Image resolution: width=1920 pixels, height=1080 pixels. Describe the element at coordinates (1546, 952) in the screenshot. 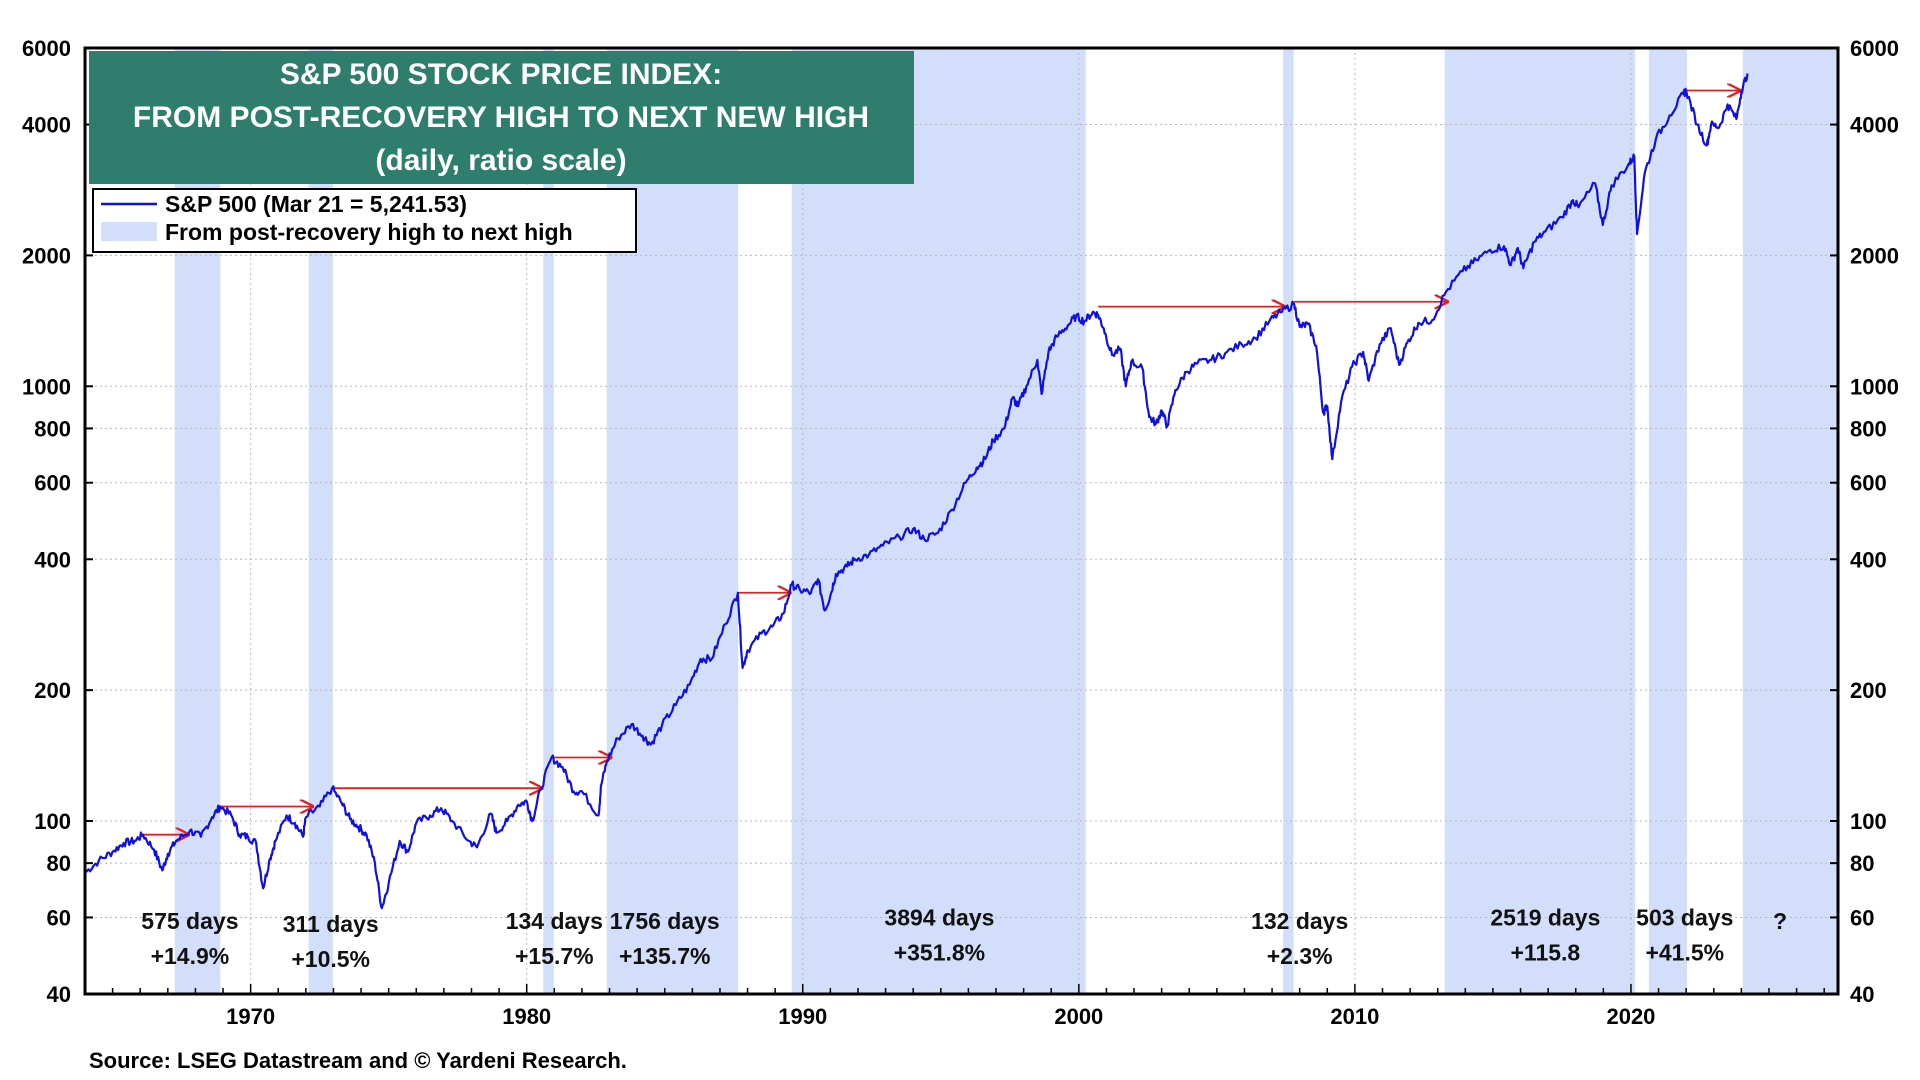

I see `annotation-pct-7: +115.8` at that location.